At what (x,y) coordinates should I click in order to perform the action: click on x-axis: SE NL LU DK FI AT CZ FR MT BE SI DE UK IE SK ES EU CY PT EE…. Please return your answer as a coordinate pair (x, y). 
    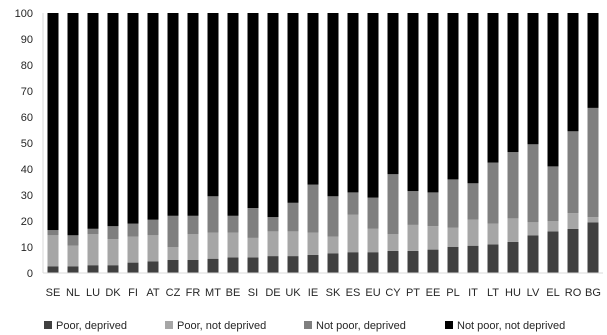
    Looking at the image, I should click on (323, 285).